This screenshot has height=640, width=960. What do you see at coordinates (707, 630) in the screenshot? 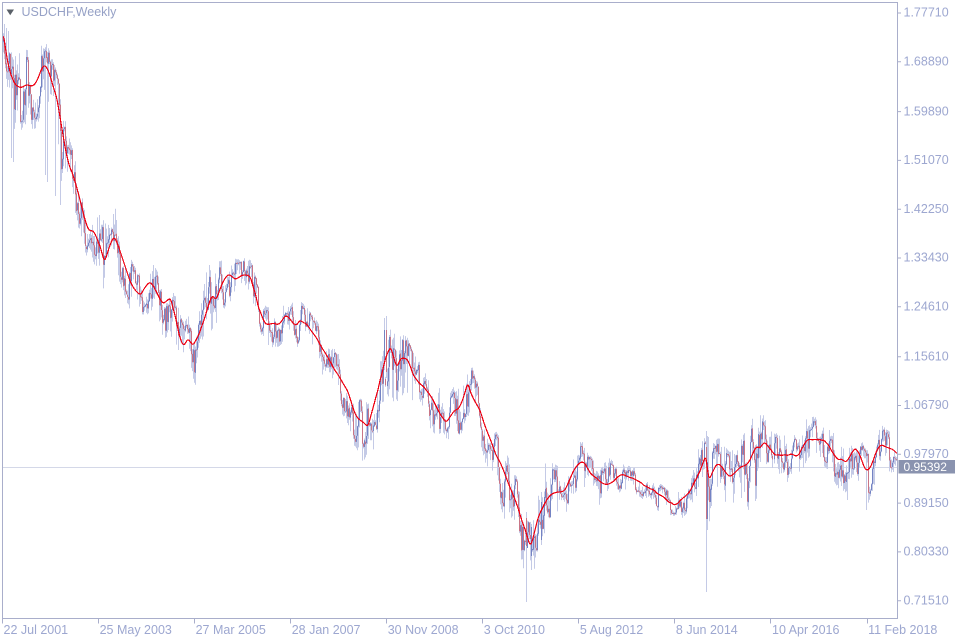
I see `svg-text: 8 Jun 2014` at bounding box center [707, 630].